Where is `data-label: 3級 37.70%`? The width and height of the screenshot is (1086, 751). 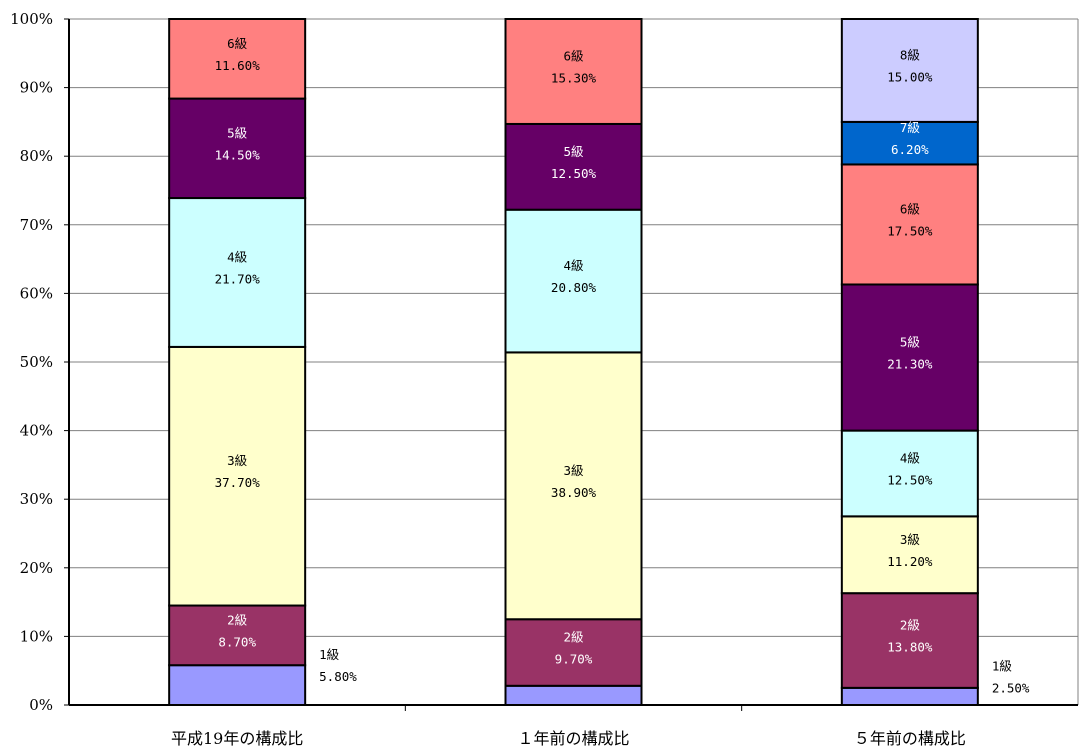
data-label: 3級 37.70% is located at coordinates (238, 471).